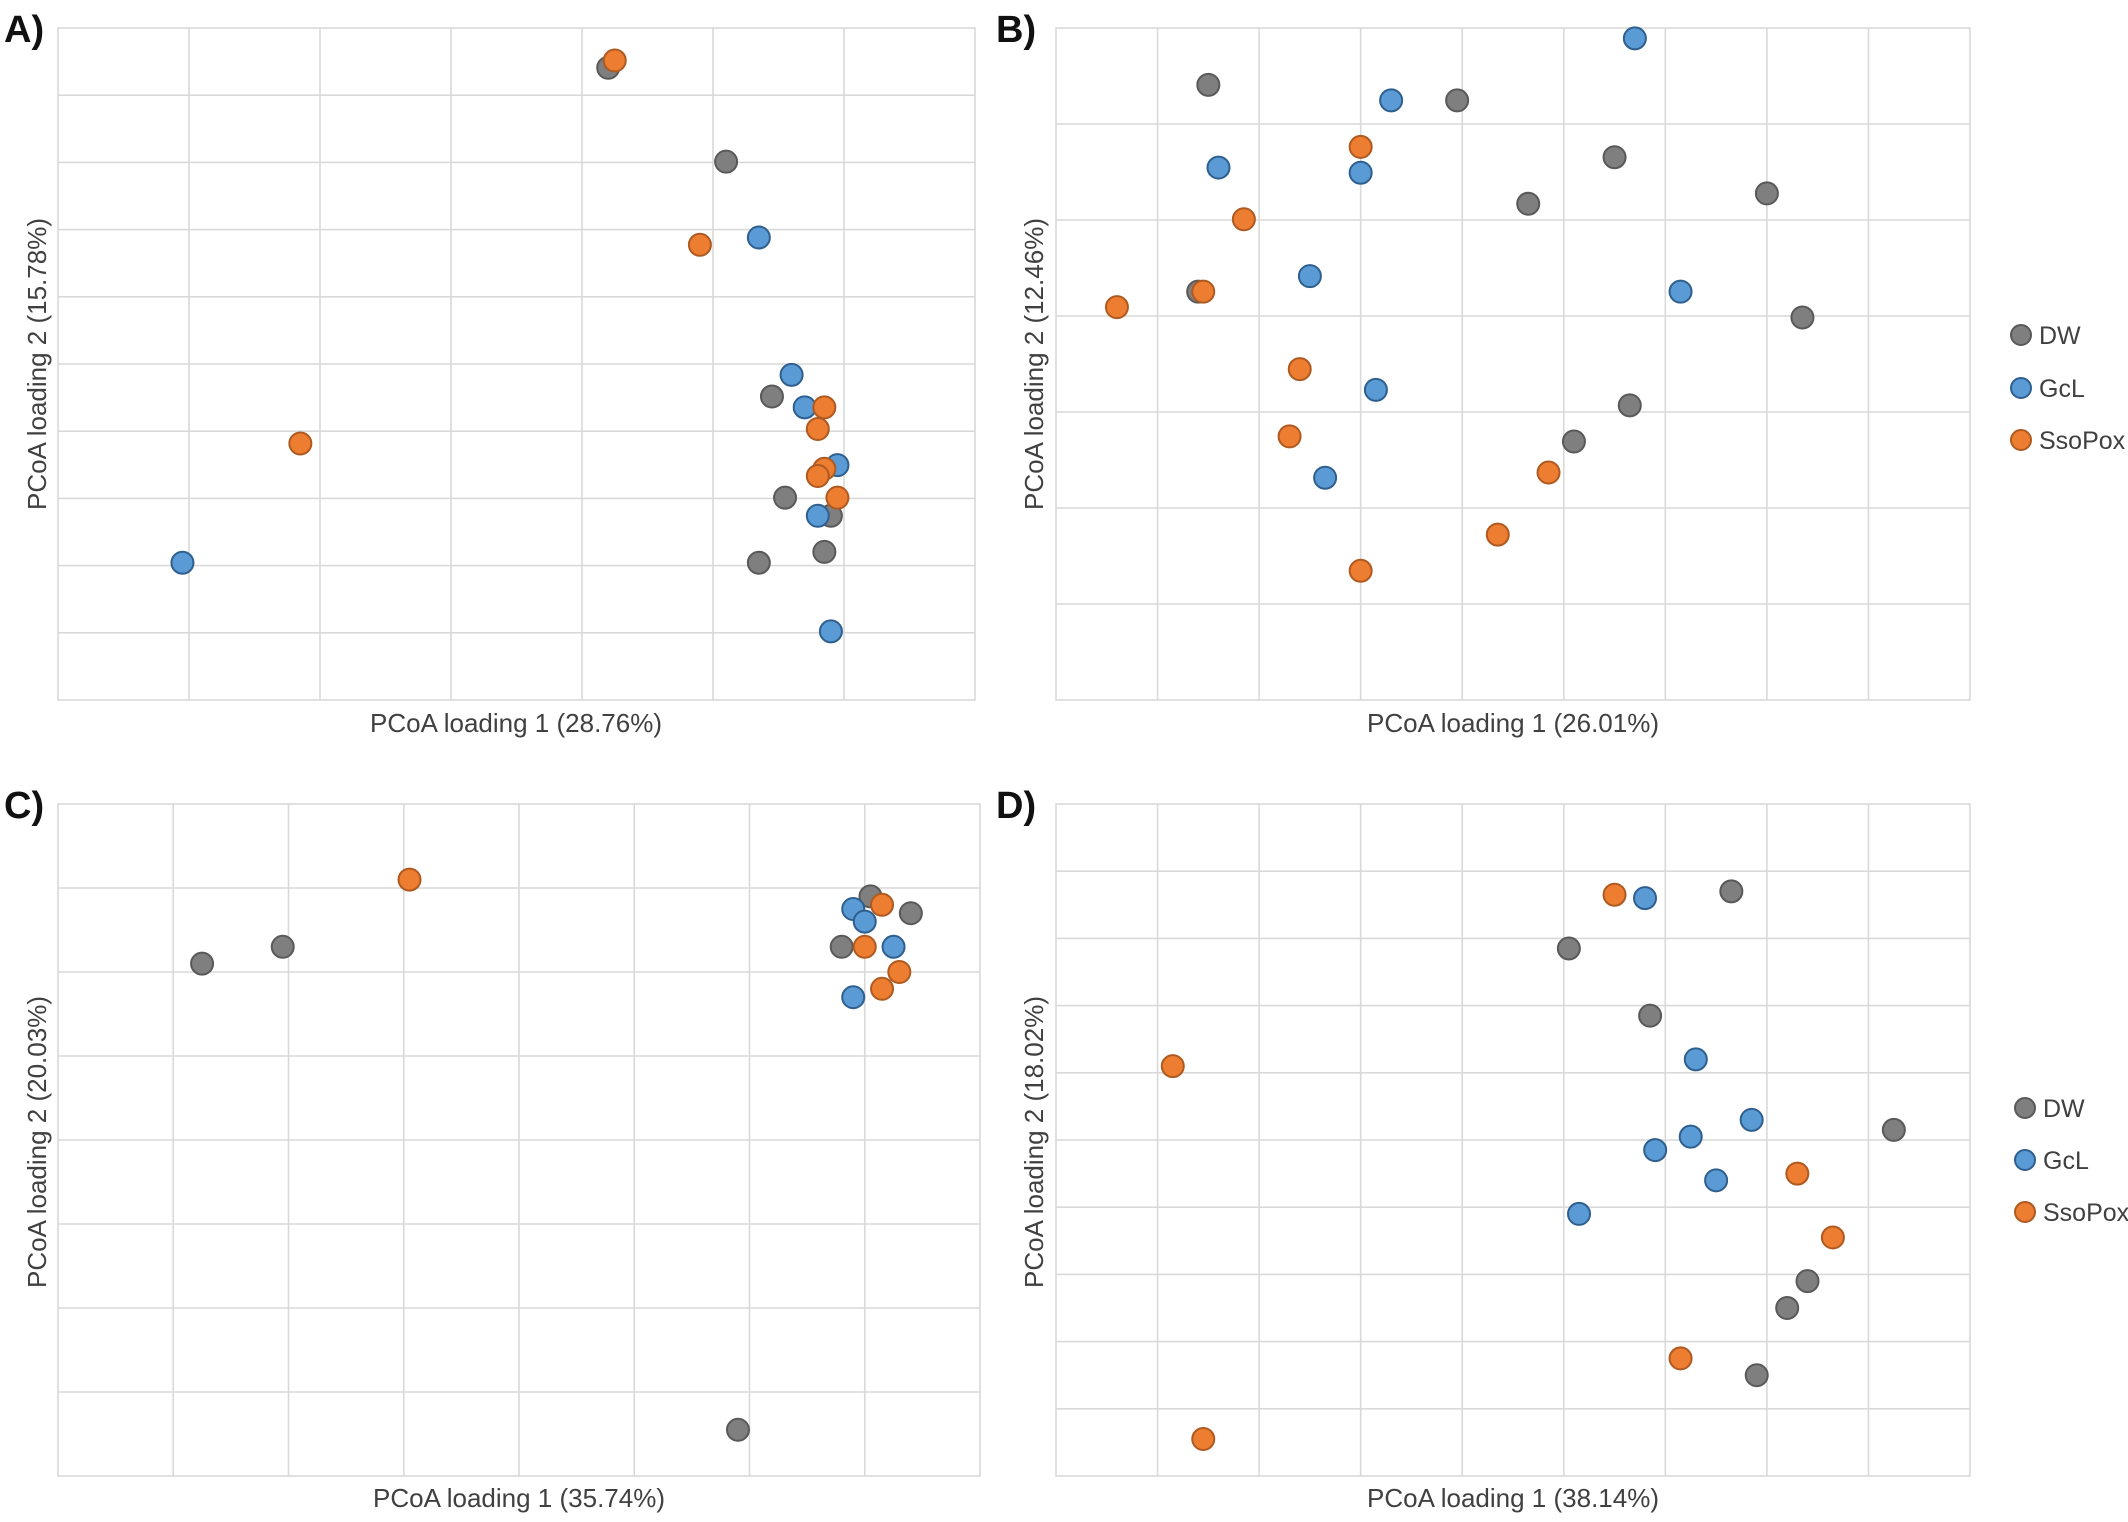 This screenshot has height=1522, width=2128. I want to click on panel-d-x-axis-title: PCoA loading 1 (38.14%), so click(1513, 1498).